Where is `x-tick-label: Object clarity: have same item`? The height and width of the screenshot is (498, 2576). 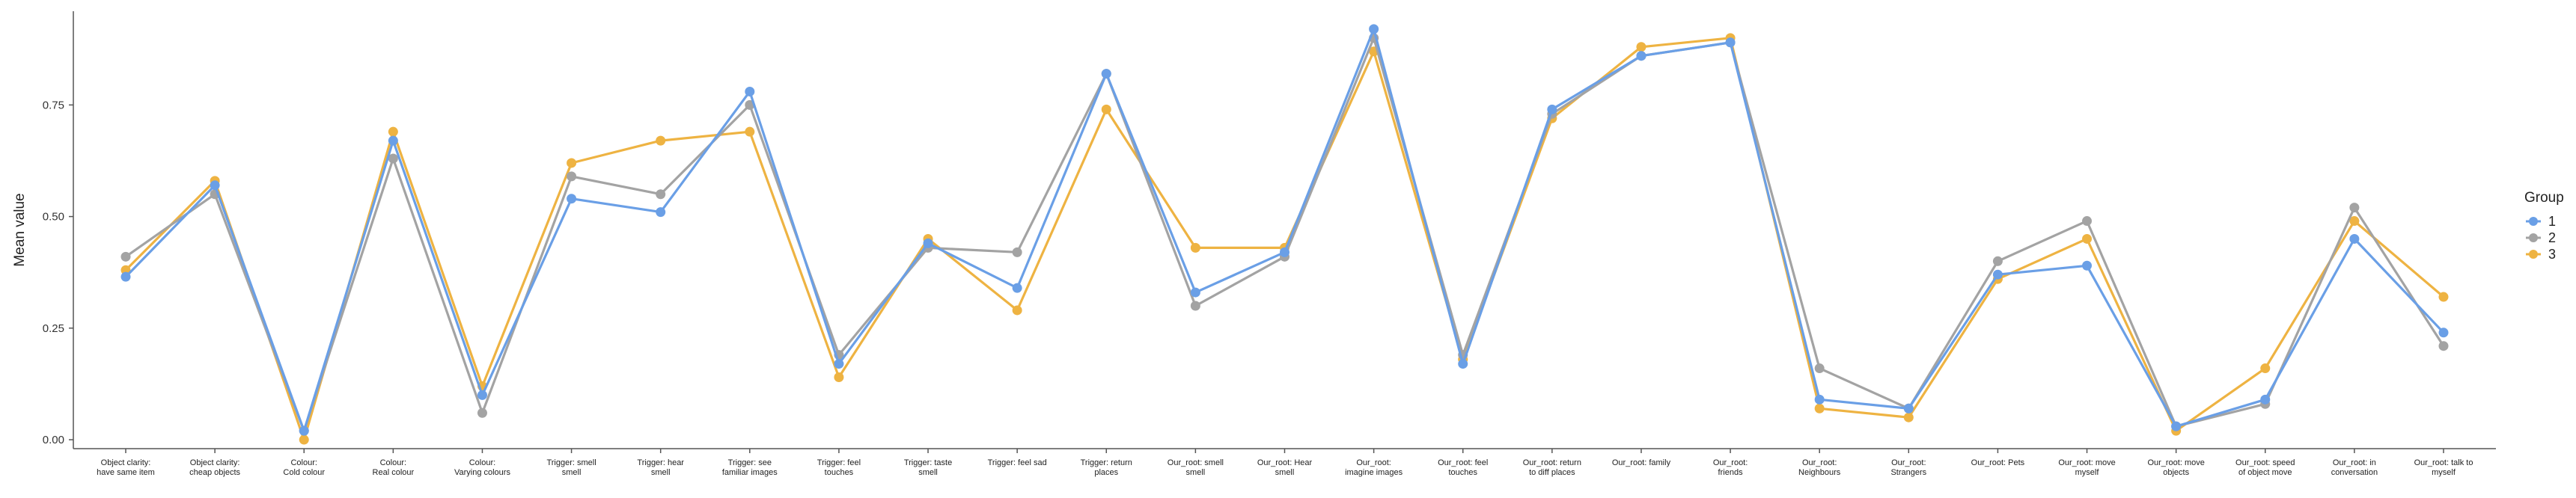
x-tick-label: Object clarity: have same item is located at coordinates (126, 467).